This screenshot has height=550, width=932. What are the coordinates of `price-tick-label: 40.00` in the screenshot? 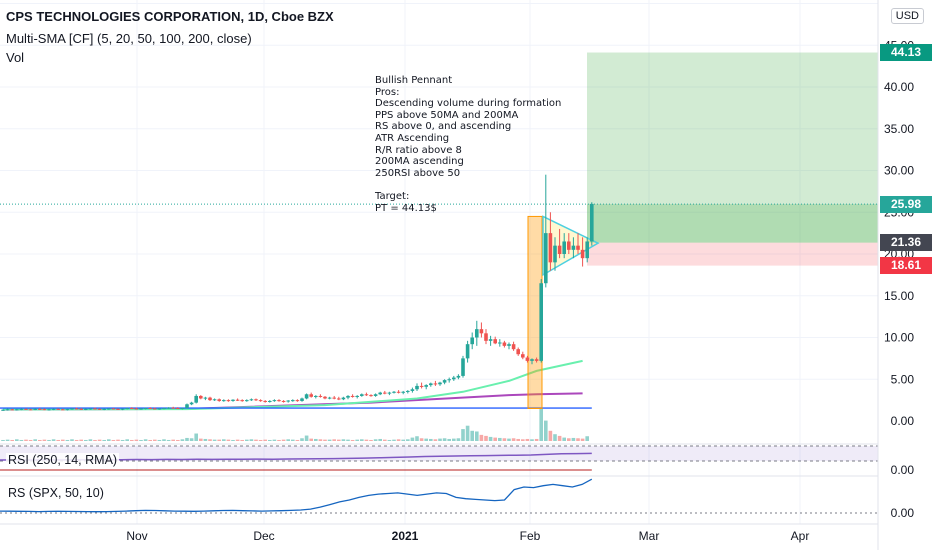 It's located at (899, 87).